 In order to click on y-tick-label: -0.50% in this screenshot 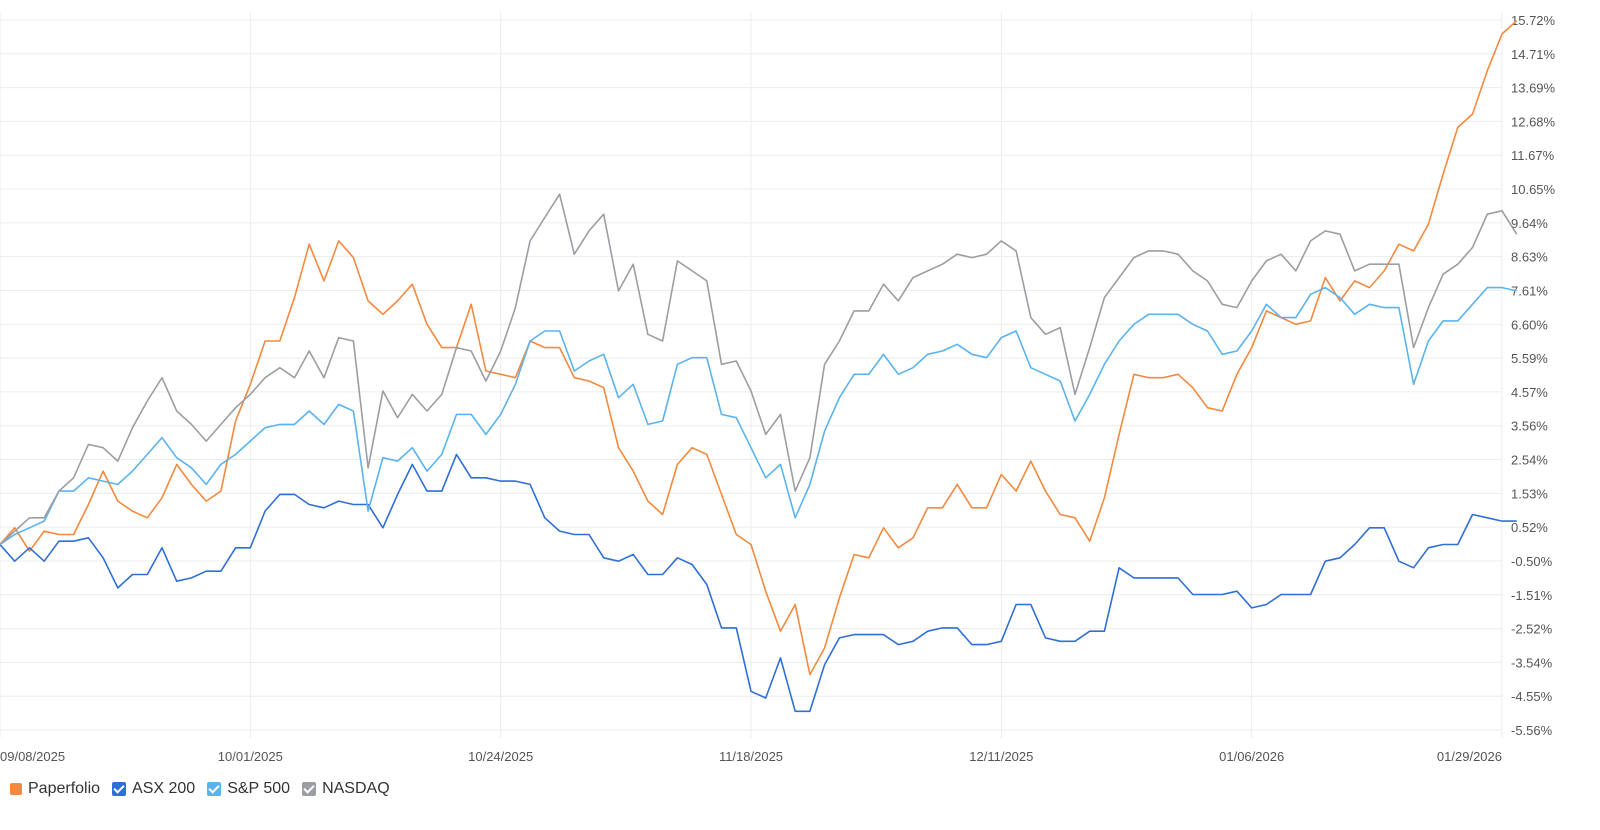, I will do `click(1532, 561)`.